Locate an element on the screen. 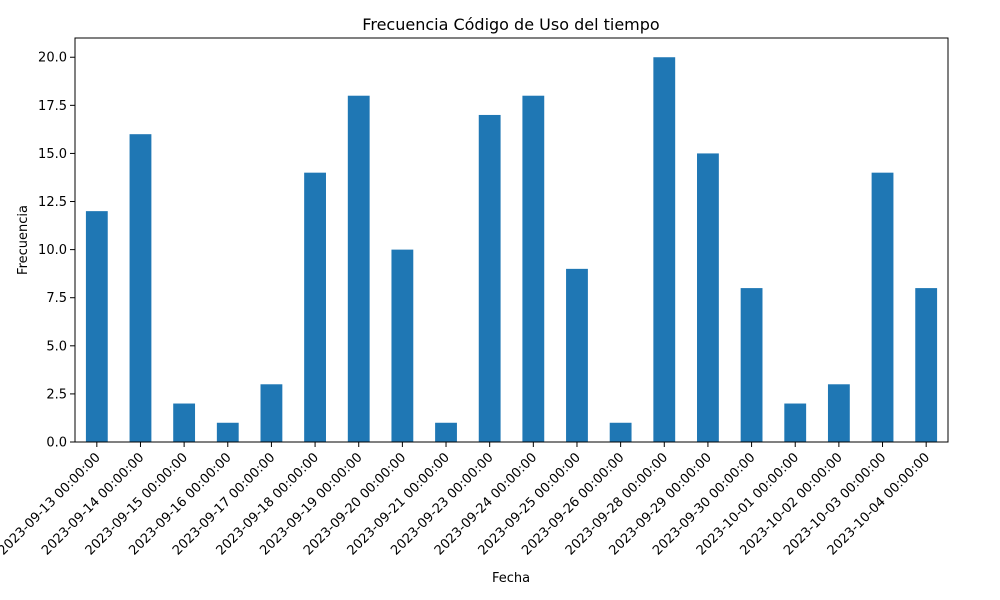 This screenshot has height=600, width=1000. y-tick-label-3: 7.5 is located at coordinates (56, 298).